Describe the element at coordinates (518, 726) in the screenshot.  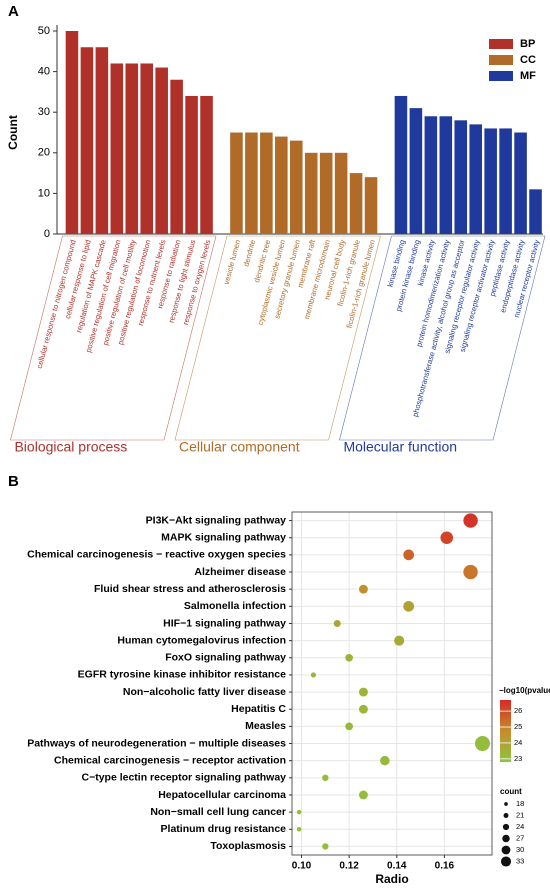
I see `color-tick-label: 25` at that location.